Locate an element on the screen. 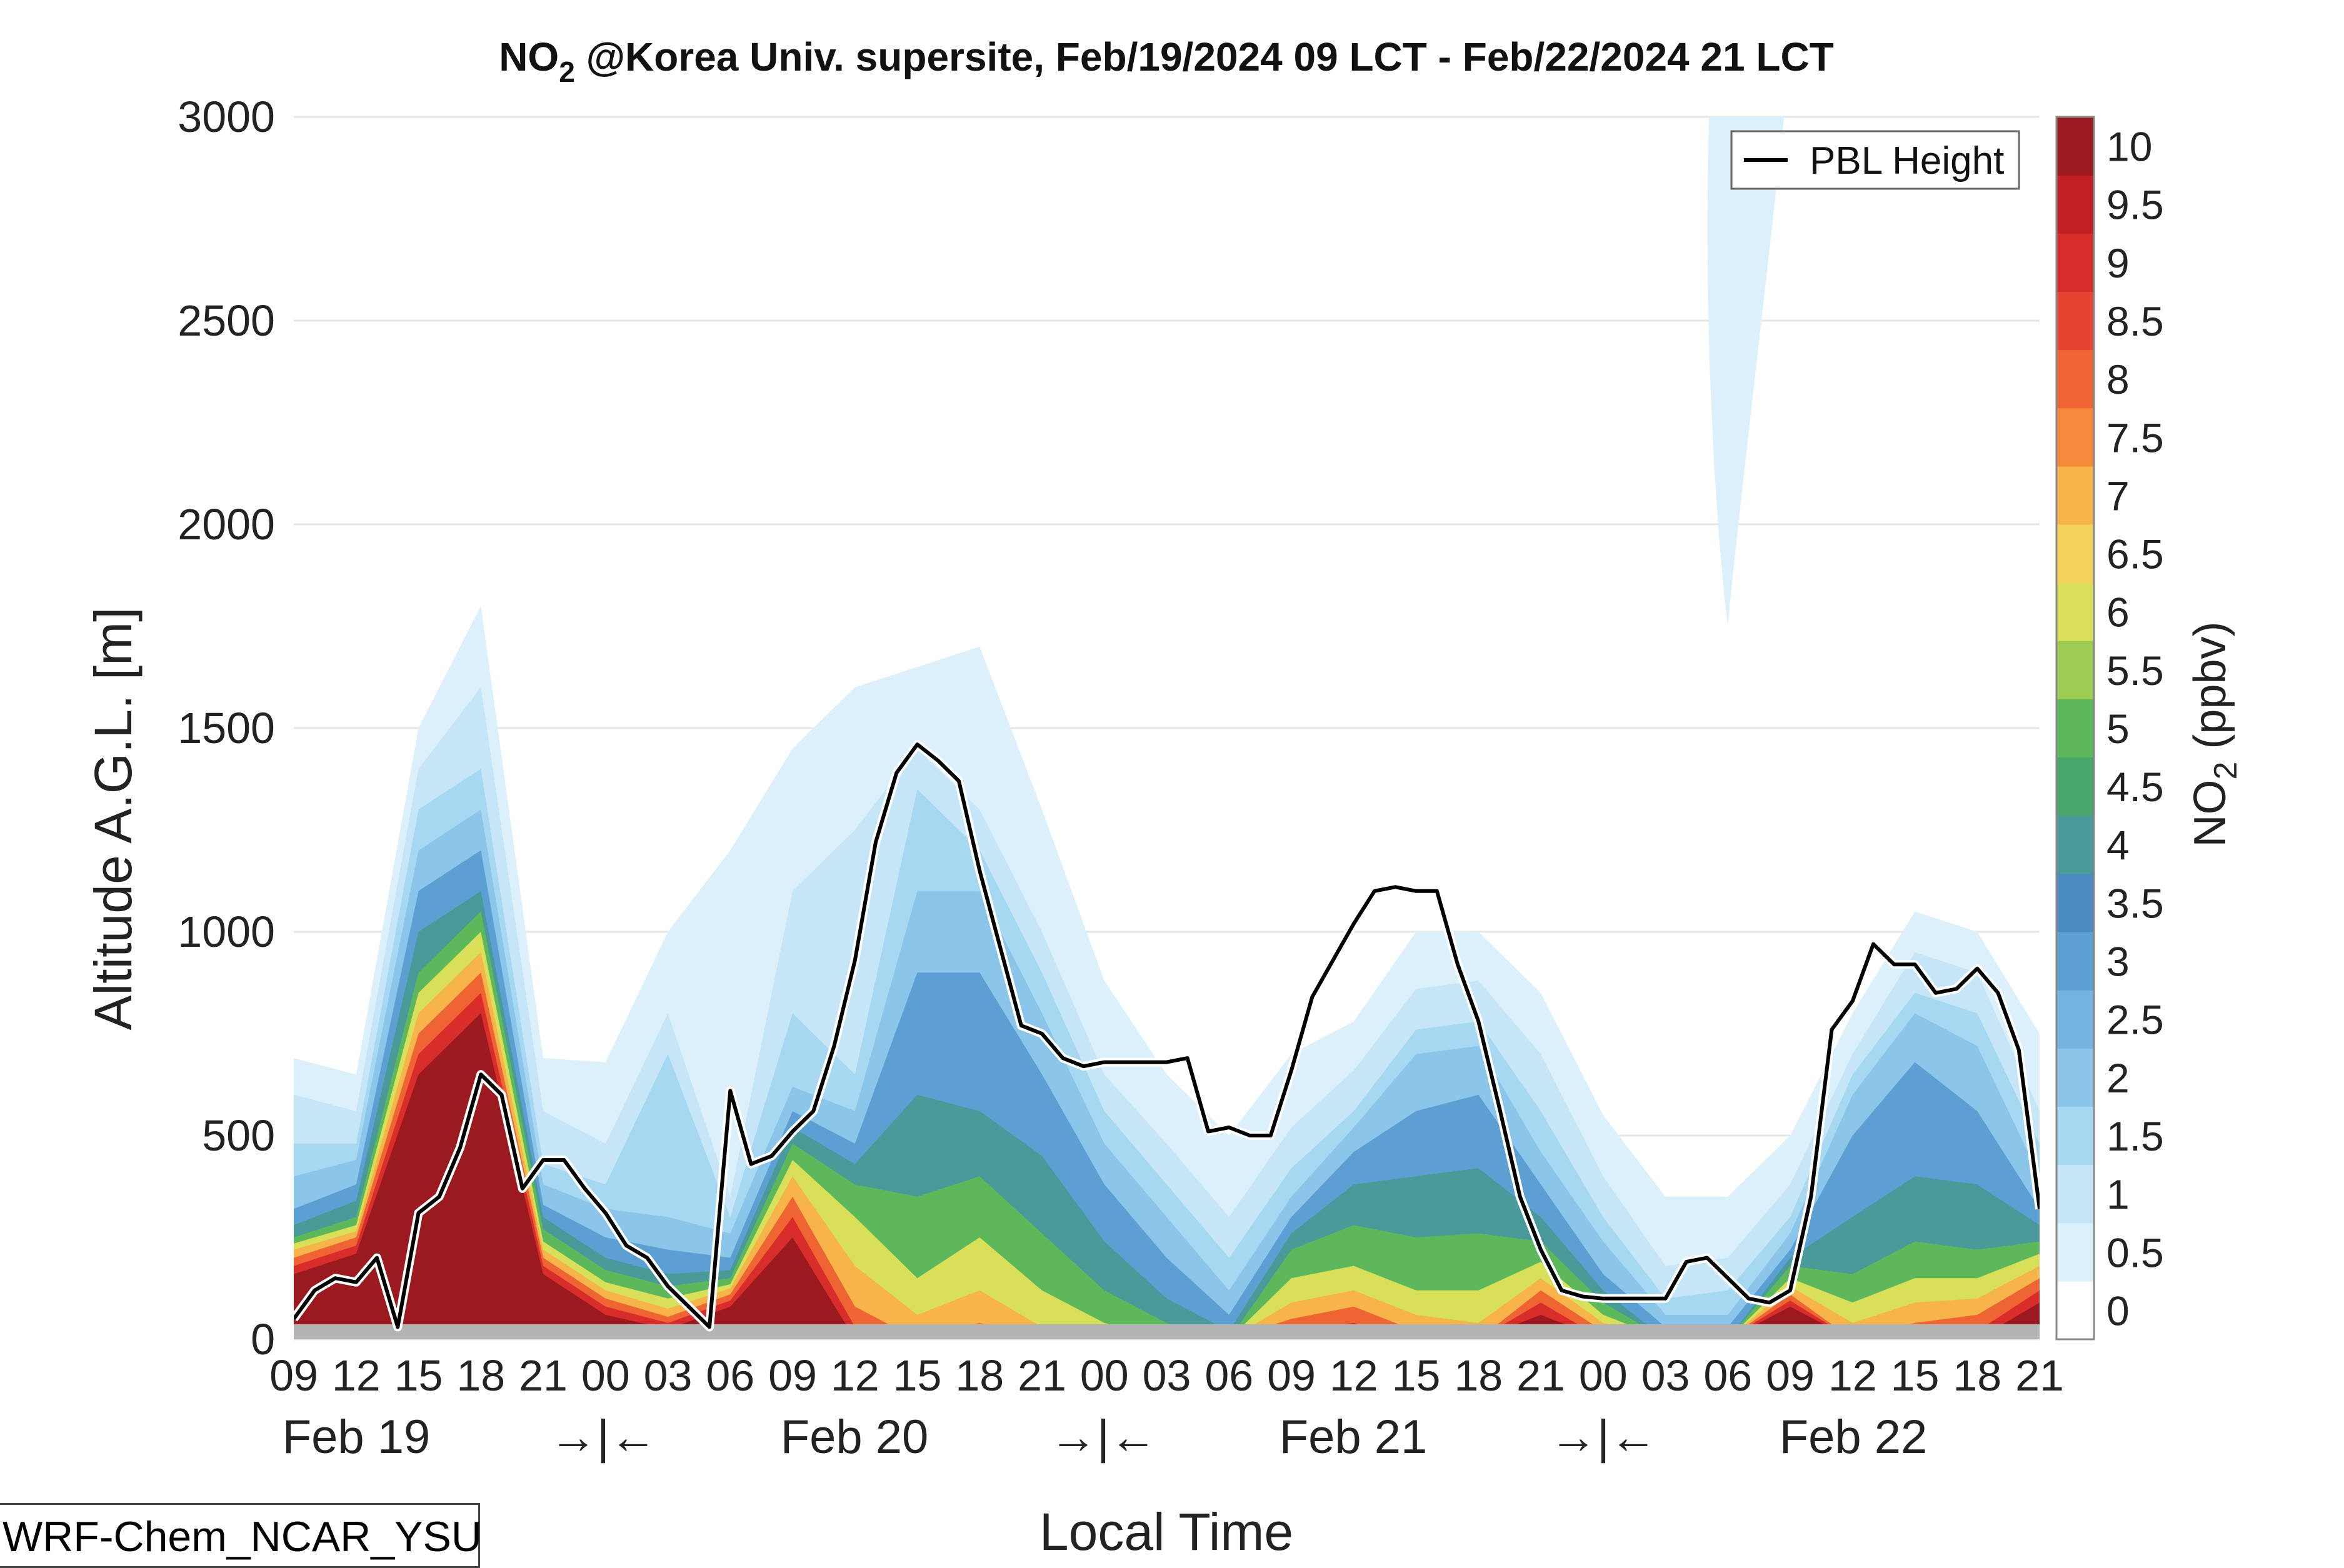 Image resolution: width=2344 pixels, height=1568 pixels. colorbar-tick-label: 8.5 is located at coordinates (2135, 321).